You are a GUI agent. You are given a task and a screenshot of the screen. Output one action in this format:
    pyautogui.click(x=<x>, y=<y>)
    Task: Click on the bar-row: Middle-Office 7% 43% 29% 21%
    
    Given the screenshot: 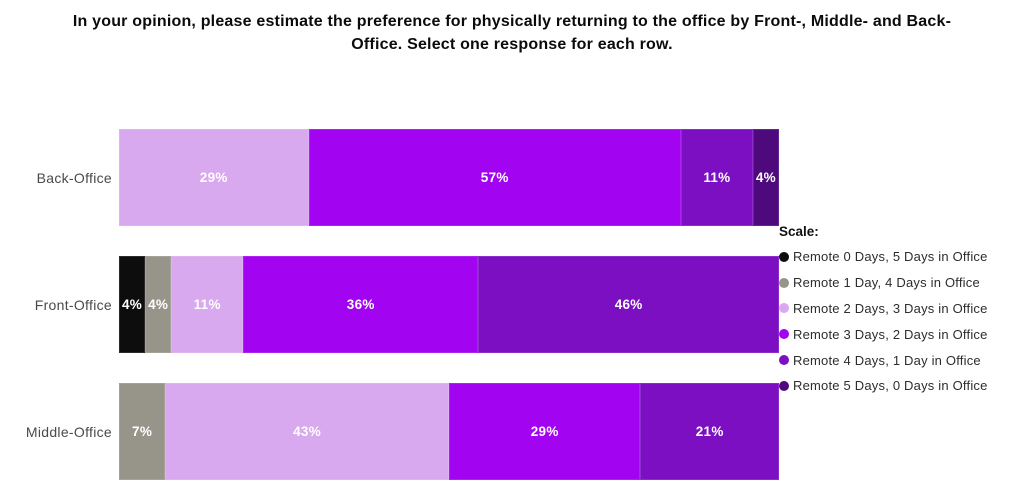 What is the action you would take?
    pyautogui.click(x=389, y=431)
    